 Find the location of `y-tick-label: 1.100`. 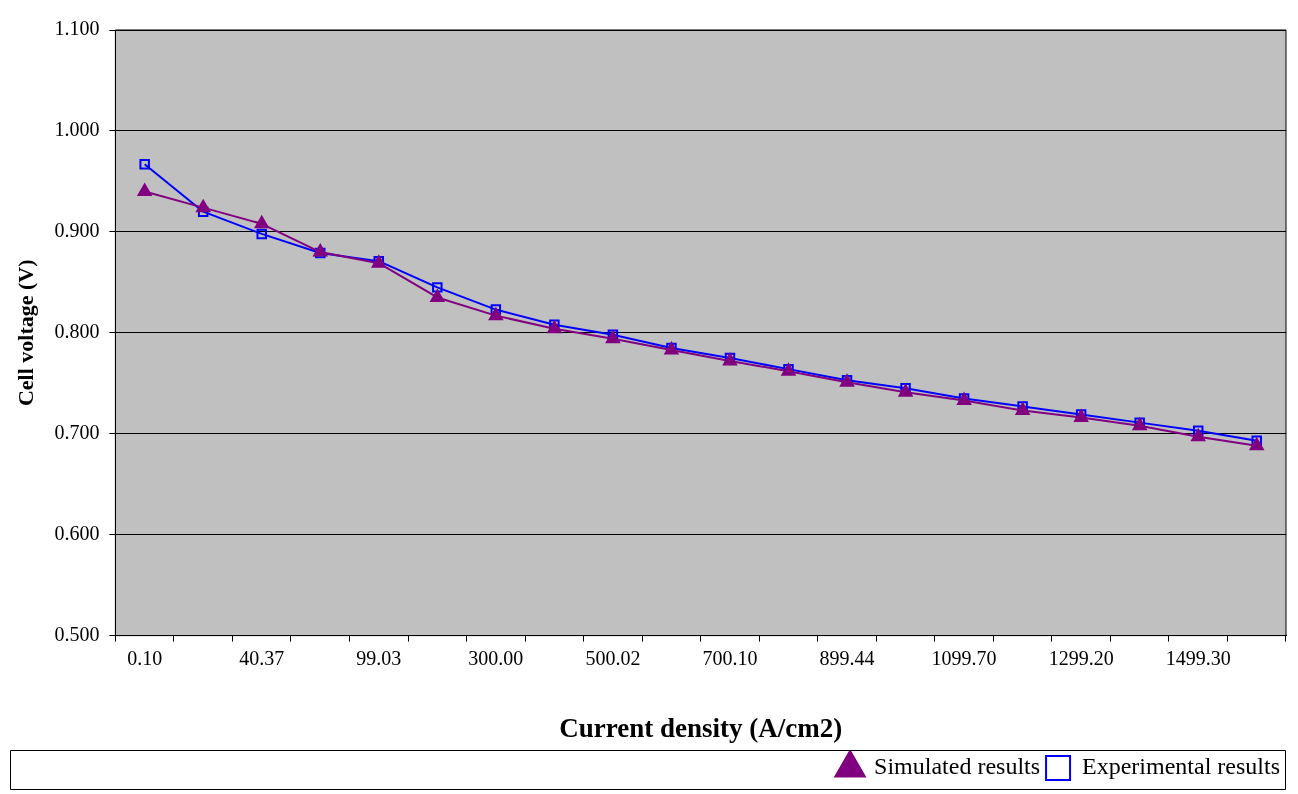

y-tick-label: 1.100 is located at coordinates (77, 28).